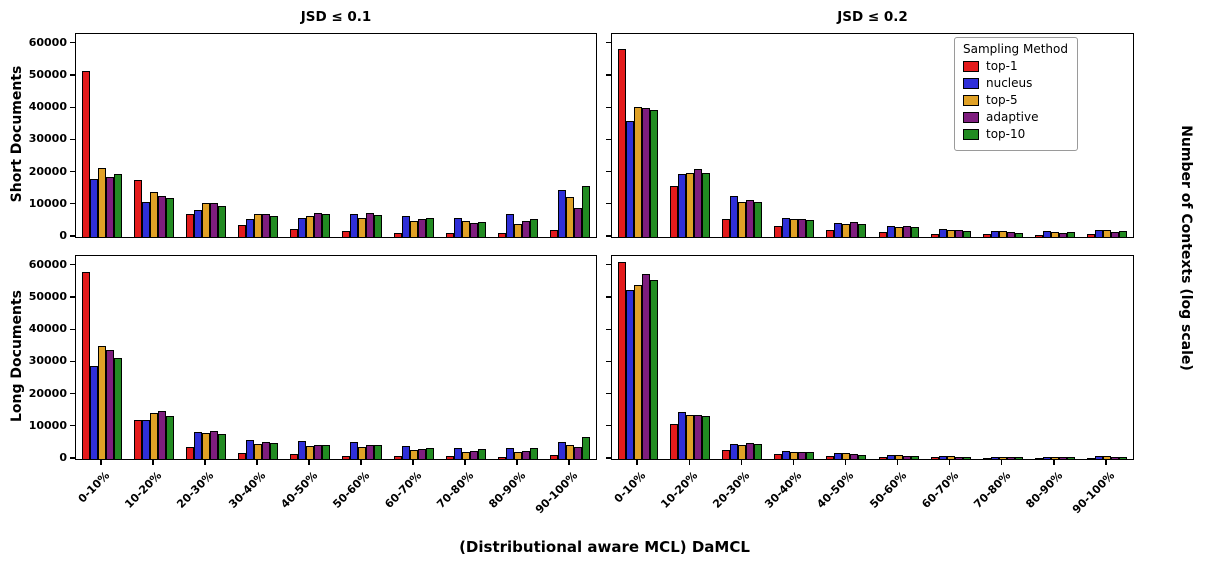 Image resolution: width=1206 pixels, height=588 pixels. I want to click on bar-adaptive-10-20%, so click(698, 203).